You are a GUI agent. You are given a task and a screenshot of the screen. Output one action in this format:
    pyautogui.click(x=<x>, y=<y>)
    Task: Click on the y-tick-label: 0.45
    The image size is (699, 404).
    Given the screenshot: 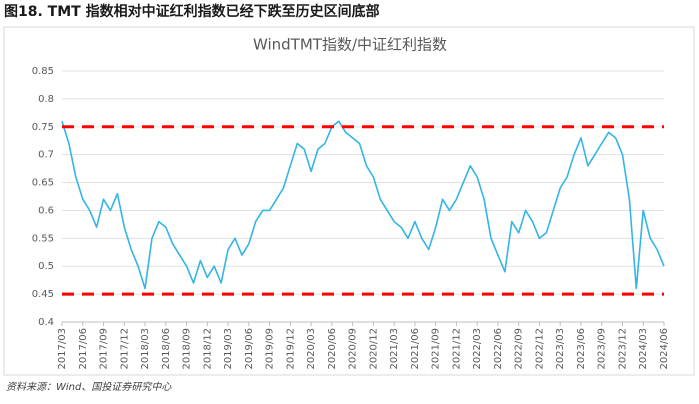 What is the action you would take?
    pyautogui.click(x=43, y=294)
    